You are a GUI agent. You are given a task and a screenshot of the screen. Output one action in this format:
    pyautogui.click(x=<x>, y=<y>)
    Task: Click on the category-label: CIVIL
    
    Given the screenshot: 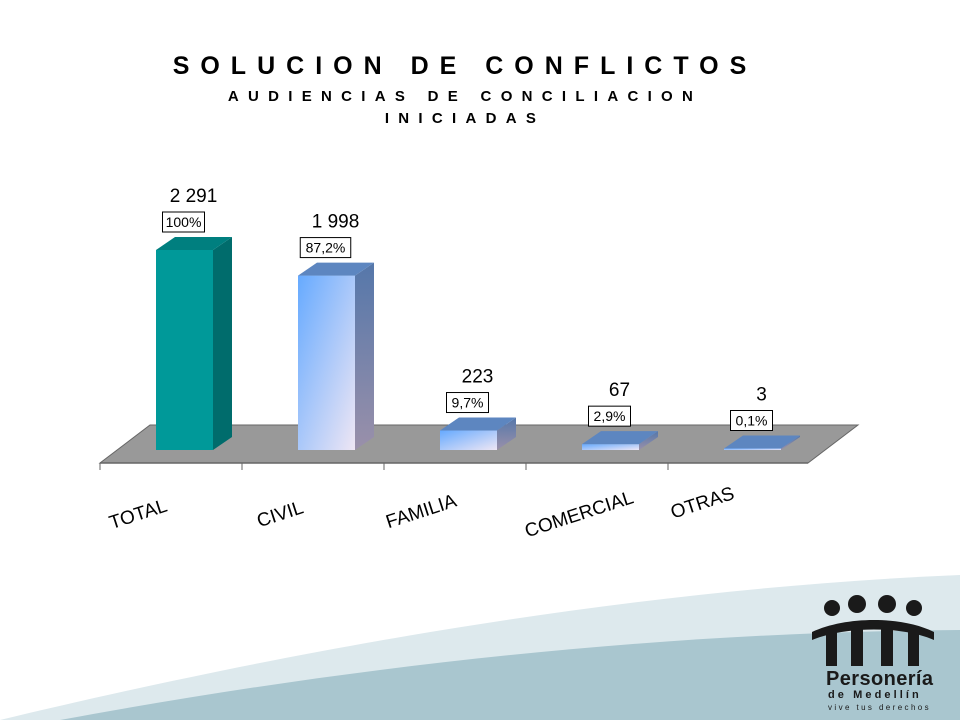 What is the action you would take?
    pyautogui.click(x=280, y=514)
    